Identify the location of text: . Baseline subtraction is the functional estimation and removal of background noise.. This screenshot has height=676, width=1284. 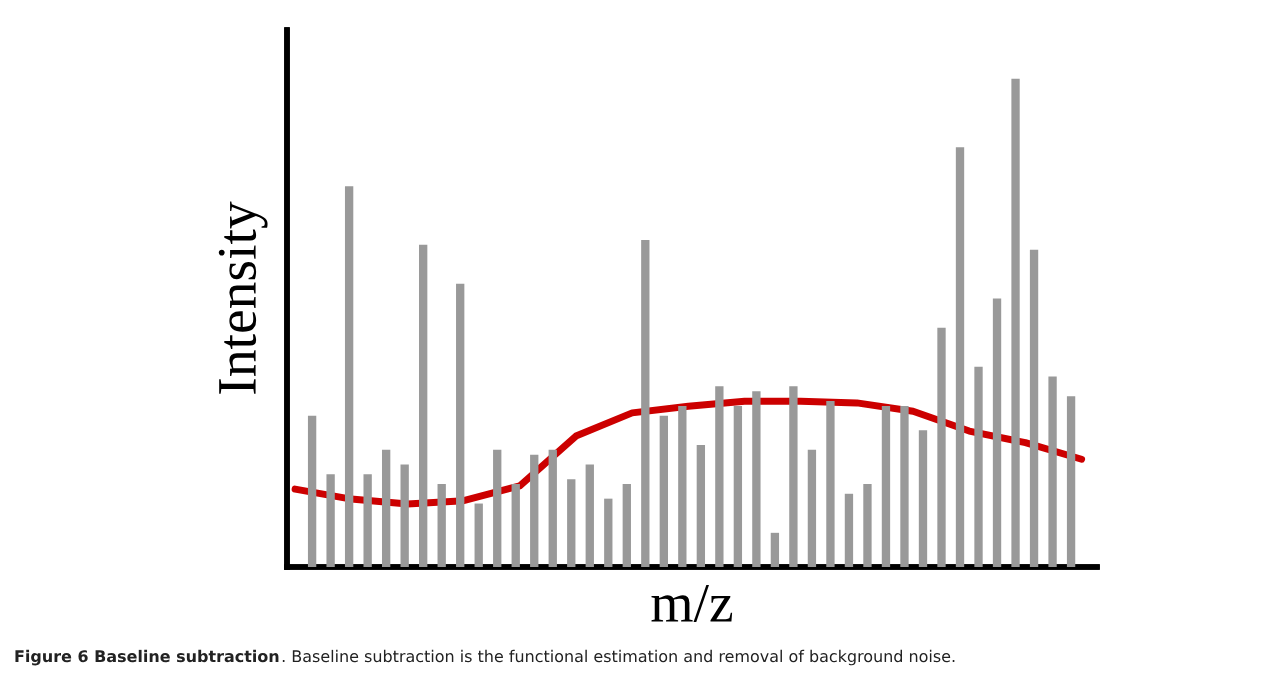
(618, 657).